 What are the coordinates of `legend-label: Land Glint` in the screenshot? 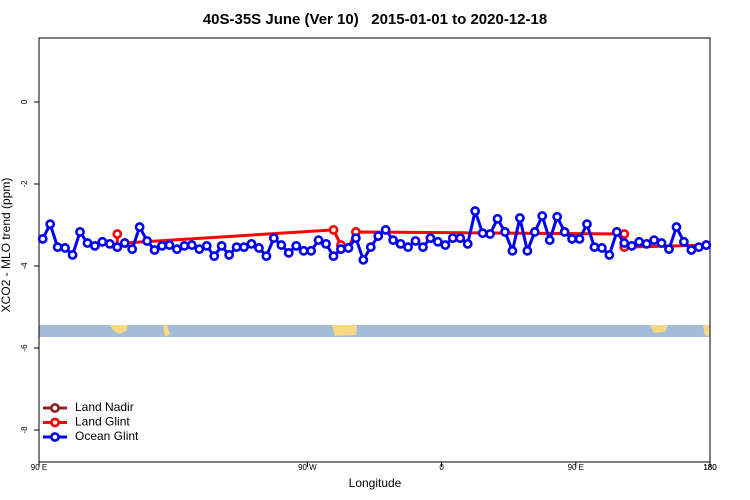 It's located at (102, 422).